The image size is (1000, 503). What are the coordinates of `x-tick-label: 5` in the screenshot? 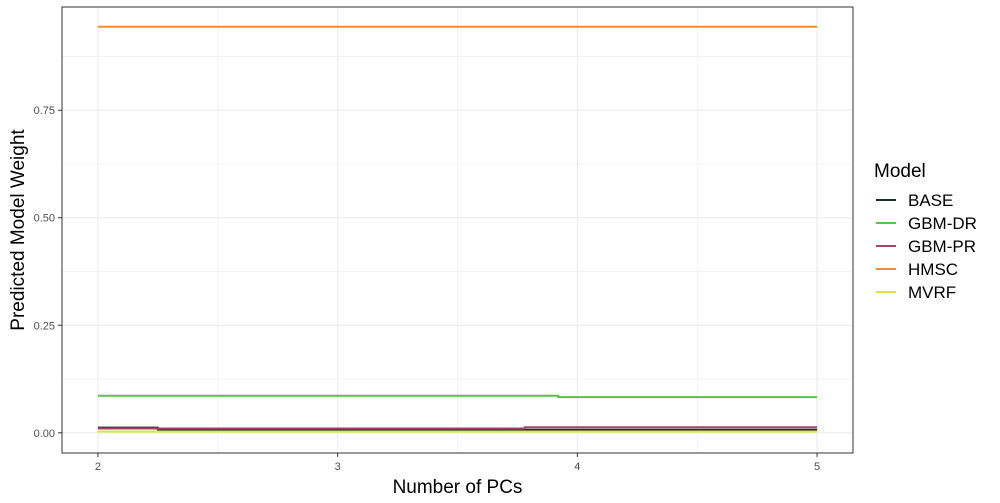 It's located at (817, 467).